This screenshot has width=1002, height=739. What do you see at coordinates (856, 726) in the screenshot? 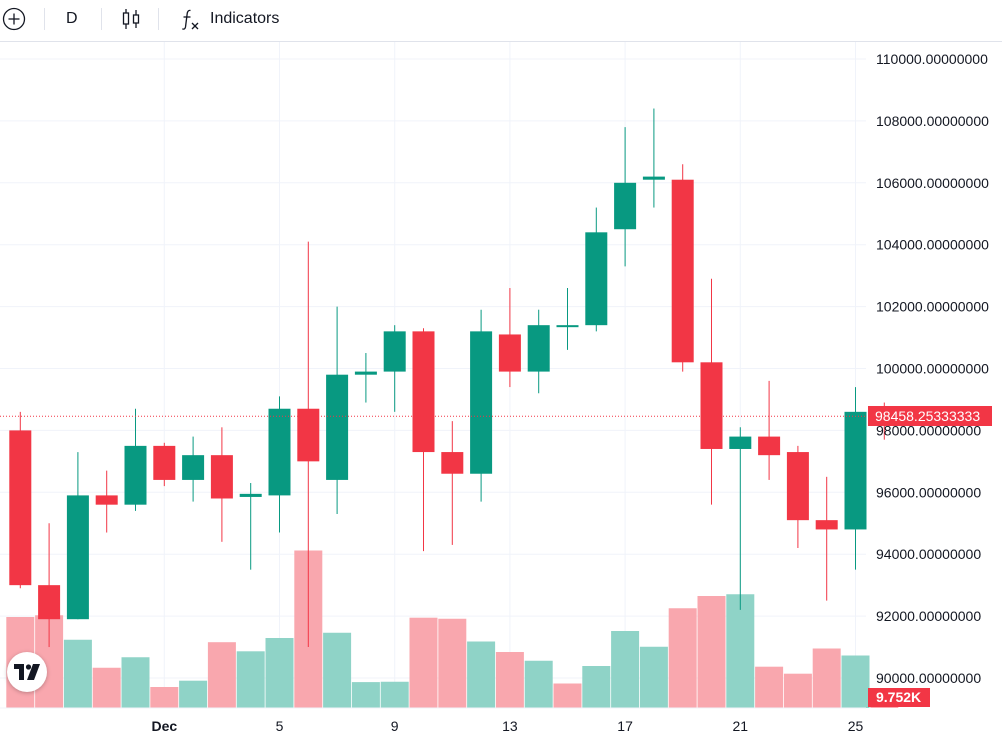
I see `time-tick-label: 25` at bounding box center [856, 726].